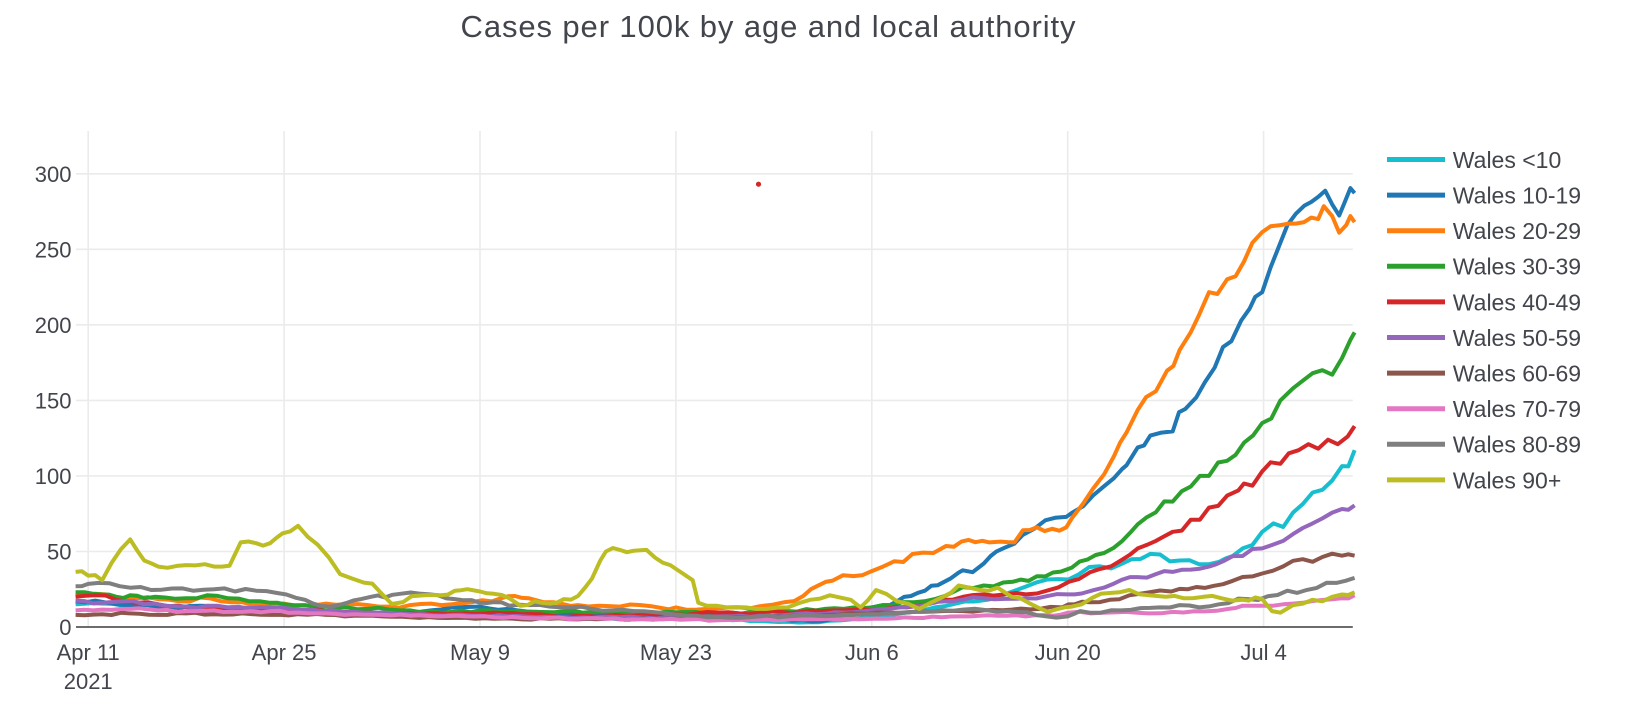 The image size is (1632, 720). I want to click on svg-text: Wales 40-49, so click(1517, 302).